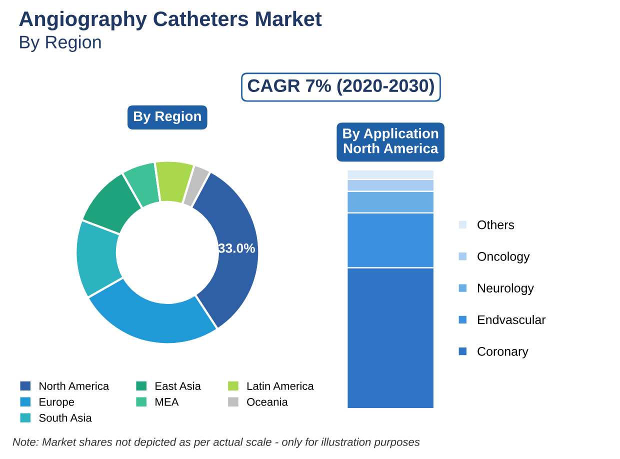 The width and height of the screenshot is (620, 459). I want to click on legend-label: Others, so click(496, 225).